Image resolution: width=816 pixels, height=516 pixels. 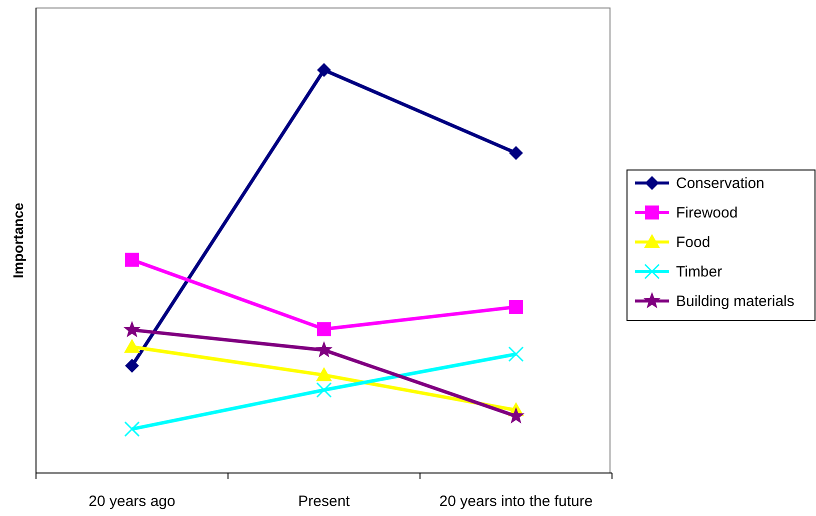 What do you see at coordinates (693, 242) in the screenshot?
I see `legend-label: Food` at bounding box center [693, 242].